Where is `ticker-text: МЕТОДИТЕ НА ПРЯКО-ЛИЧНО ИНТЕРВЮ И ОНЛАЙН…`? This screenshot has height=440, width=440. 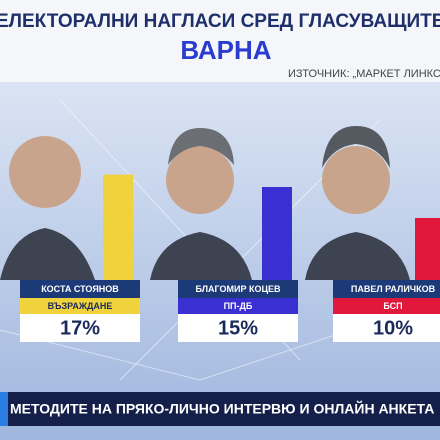 ticker-text: МЕТОДИТЕ НА ПРЯКО-ЛИЧНО ИНТЕРВЮ И ОНЛАЙН… is located at coordinates (222, 408).